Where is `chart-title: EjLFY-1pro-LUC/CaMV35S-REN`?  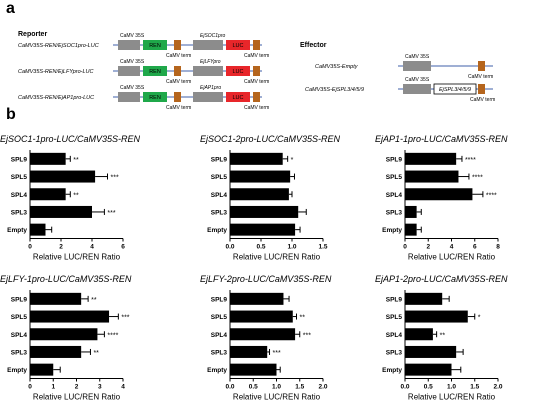
chart-title: EjLFY-1pro-LUC/CaMV35S-REN is located at coordinates (66, 279).